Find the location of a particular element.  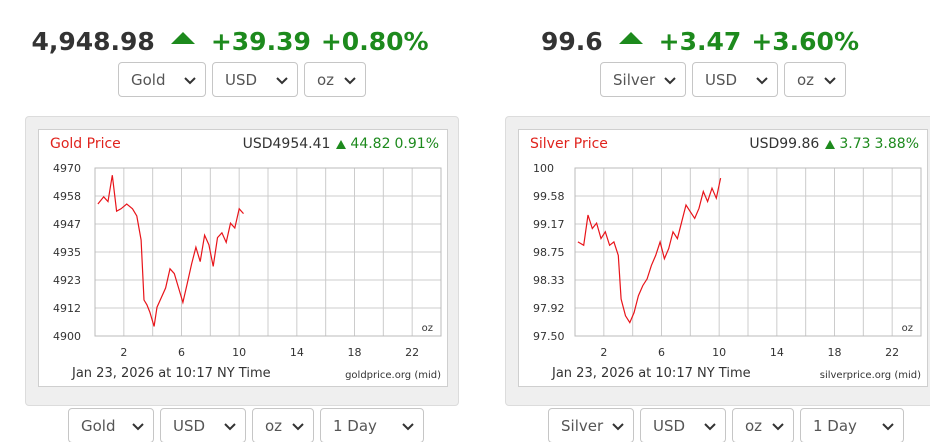

quote-price: USD99.86 is located at coordinates (784, 144).